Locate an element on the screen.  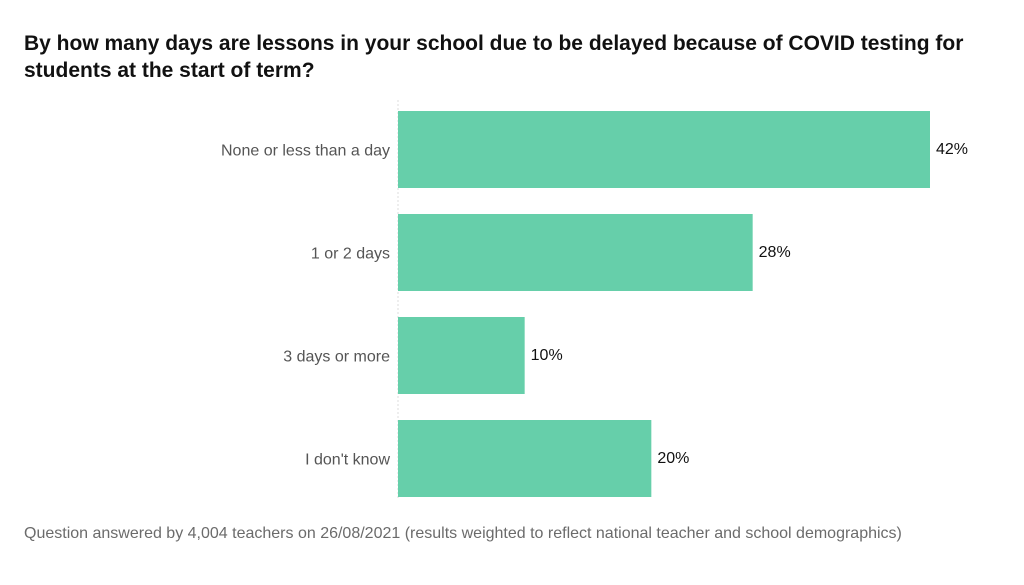
value-label: 42% is located at coordinates (952, 149).